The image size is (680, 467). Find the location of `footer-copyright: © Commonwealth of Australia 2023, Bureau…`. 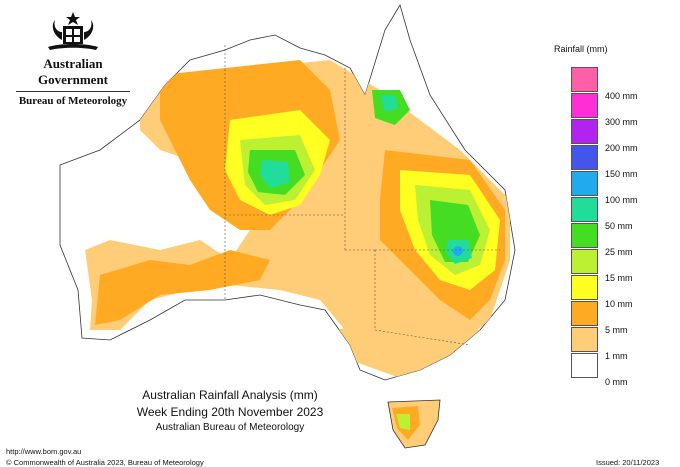

footer-copyright: © Commonwealth of Australia 2023, Bureau… is located at coordinates (105, 462).